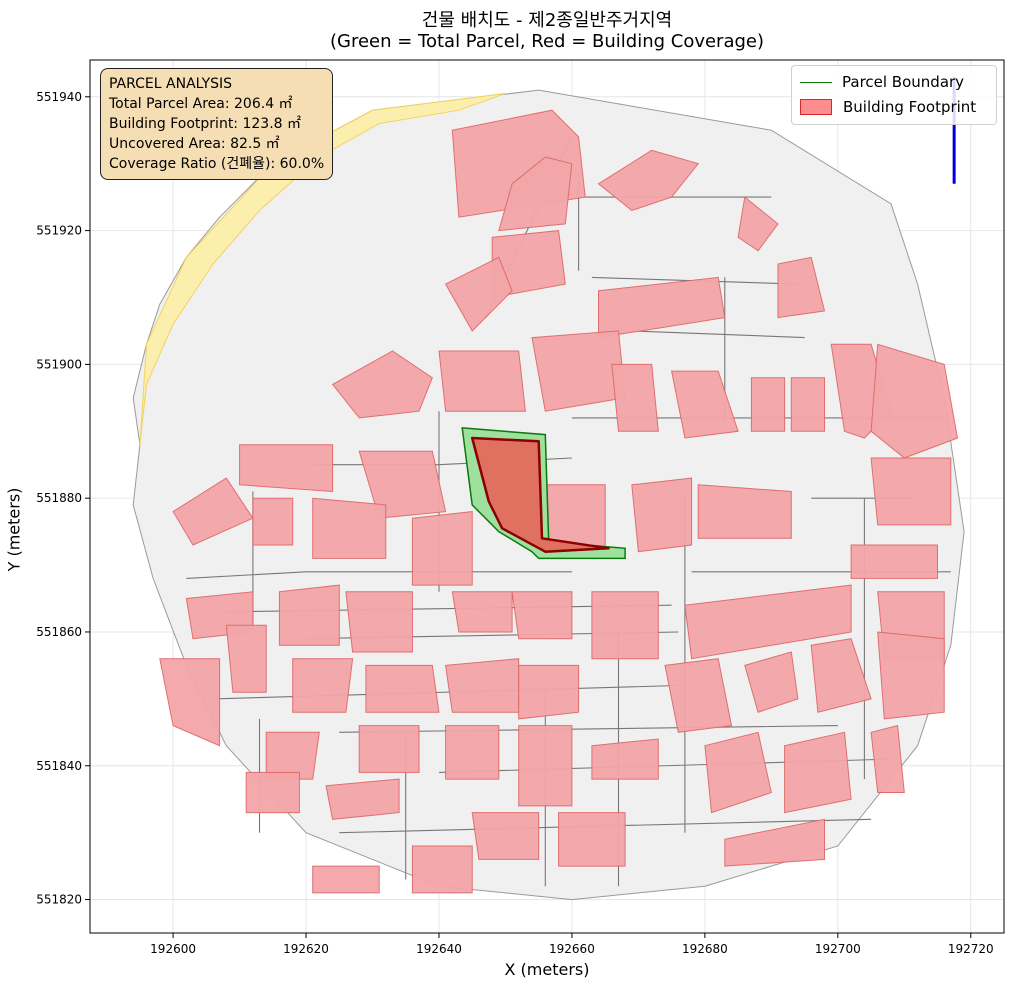 This screenshot has width=1012, height=990. Describe the element at coordinates (547, 20) in the screenshot. I see `chart-title: 건물 배치도 - 제2종일반주거지역` at that location.